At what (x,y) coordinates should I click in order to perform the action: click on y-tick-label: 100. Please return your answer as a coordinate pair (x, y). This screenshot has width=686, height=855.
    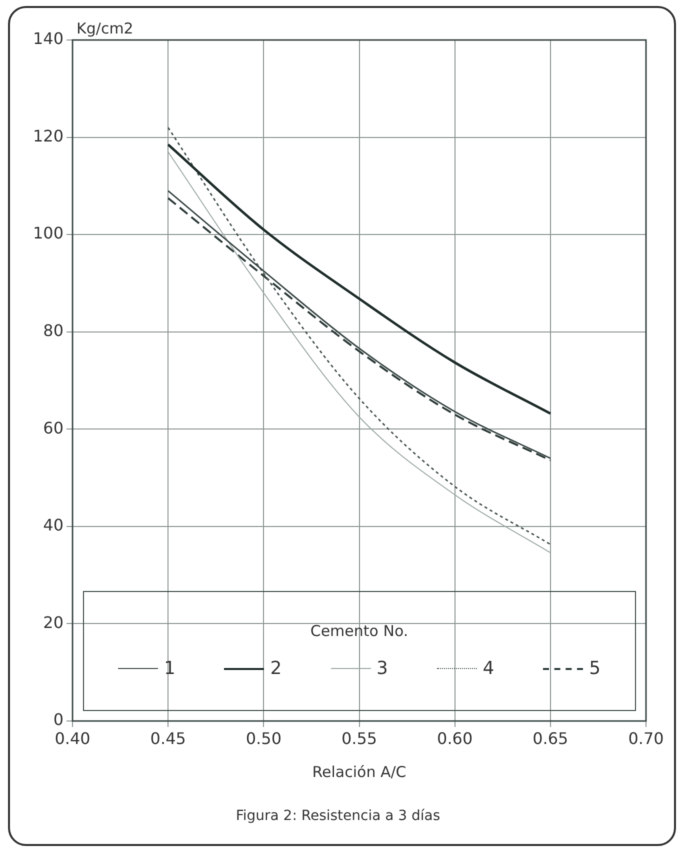
    Looking at the image, I should click on (48, 233).